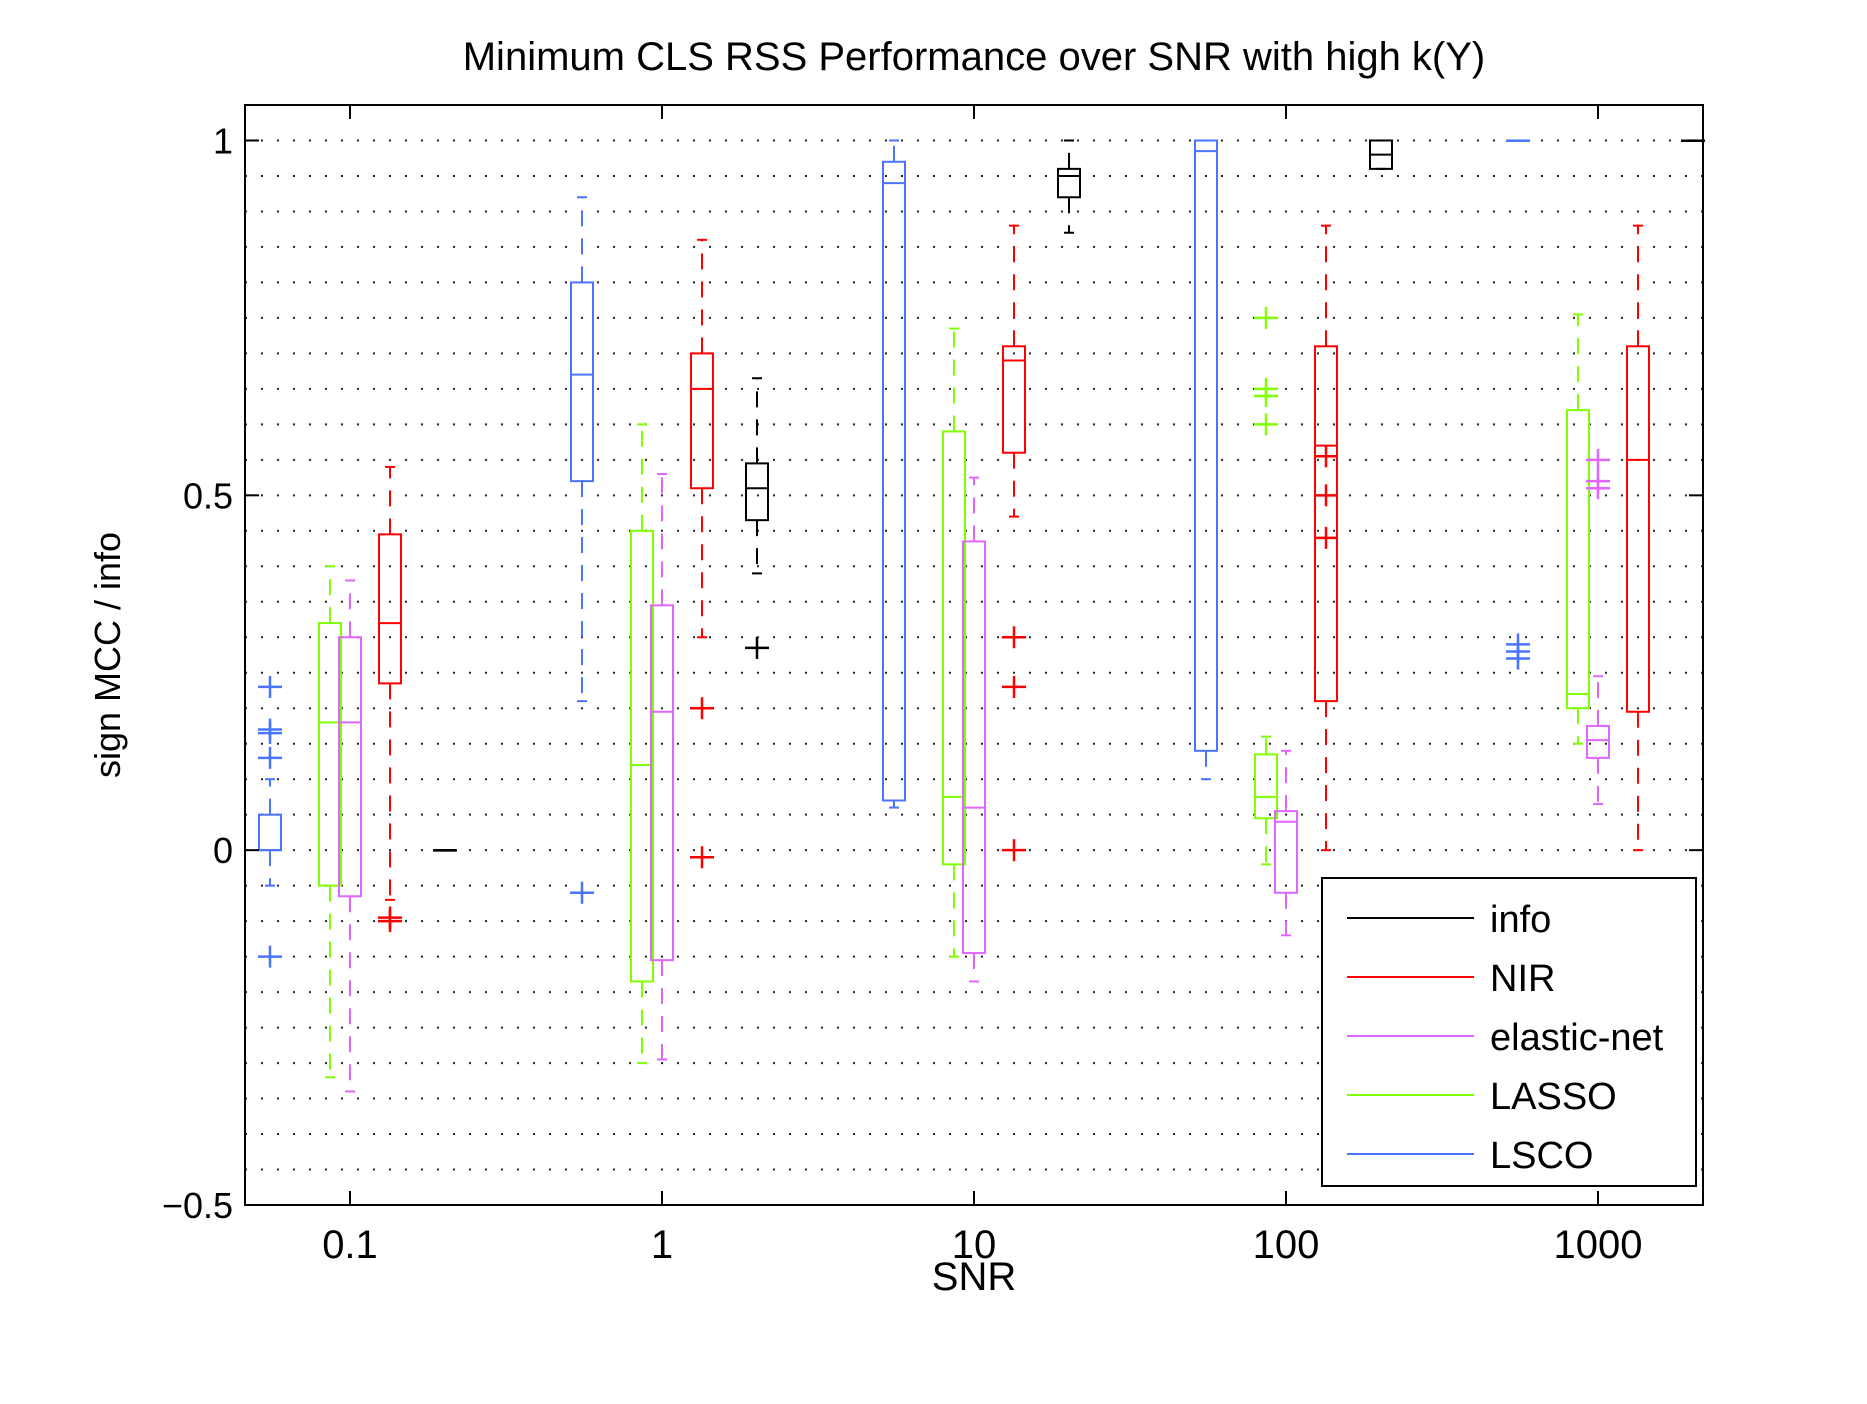 This screenshot has height=1404, width=1867. Describe the element at coordinates (197, 1205) in the screenshot. I see `y-tick-label: −0.5` at that location.